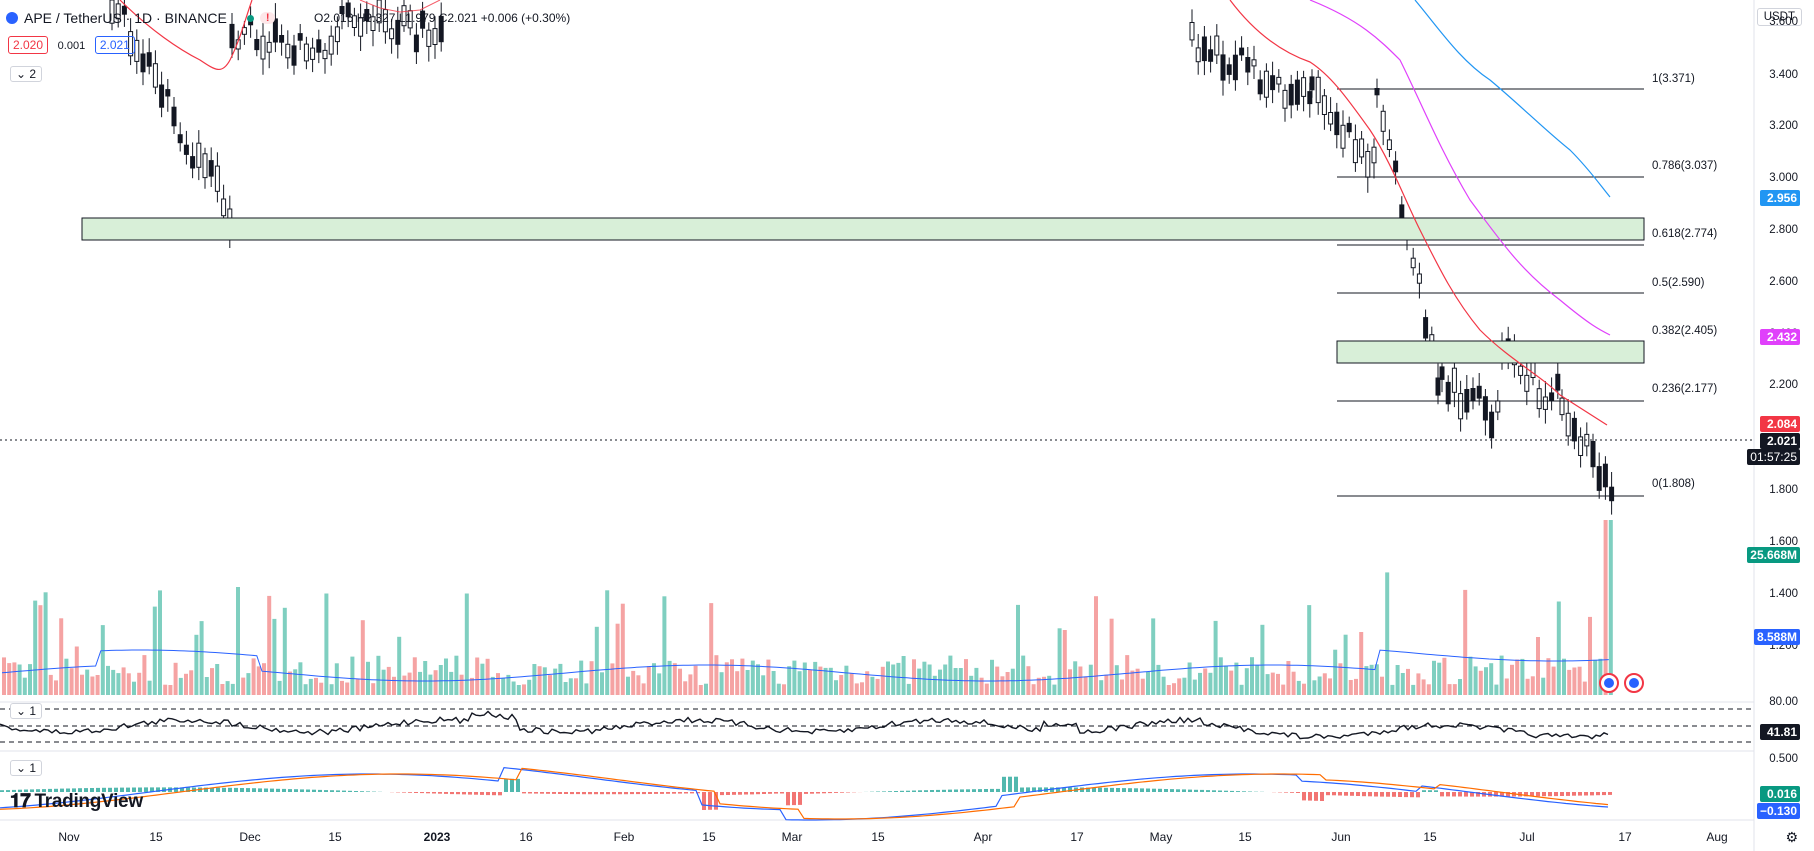  I want to click on macd-pane-toggle-button: ⌄ 1, so click(26, 768).